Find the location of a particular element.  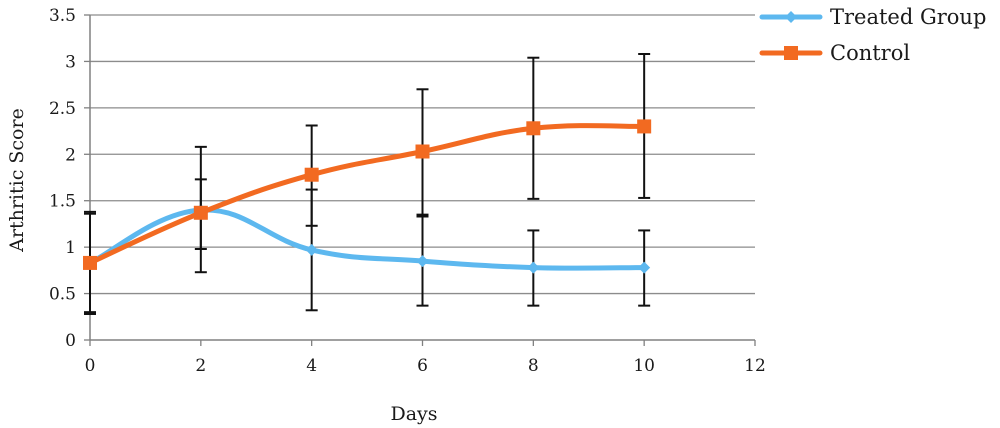

y-tick-label: 2.5 is located at coordinates (62, 109).